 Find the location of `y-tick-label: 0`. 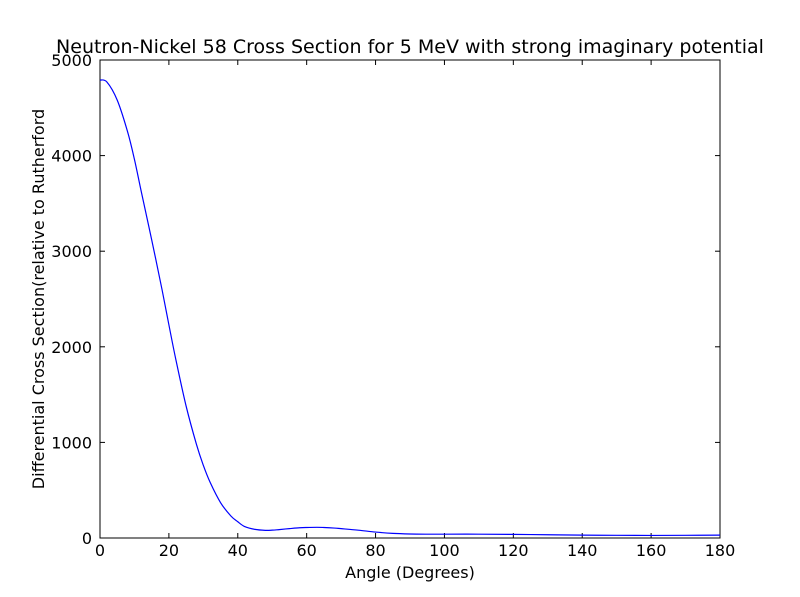

y-tick-label: 0 is located at coordinates (87, 538).